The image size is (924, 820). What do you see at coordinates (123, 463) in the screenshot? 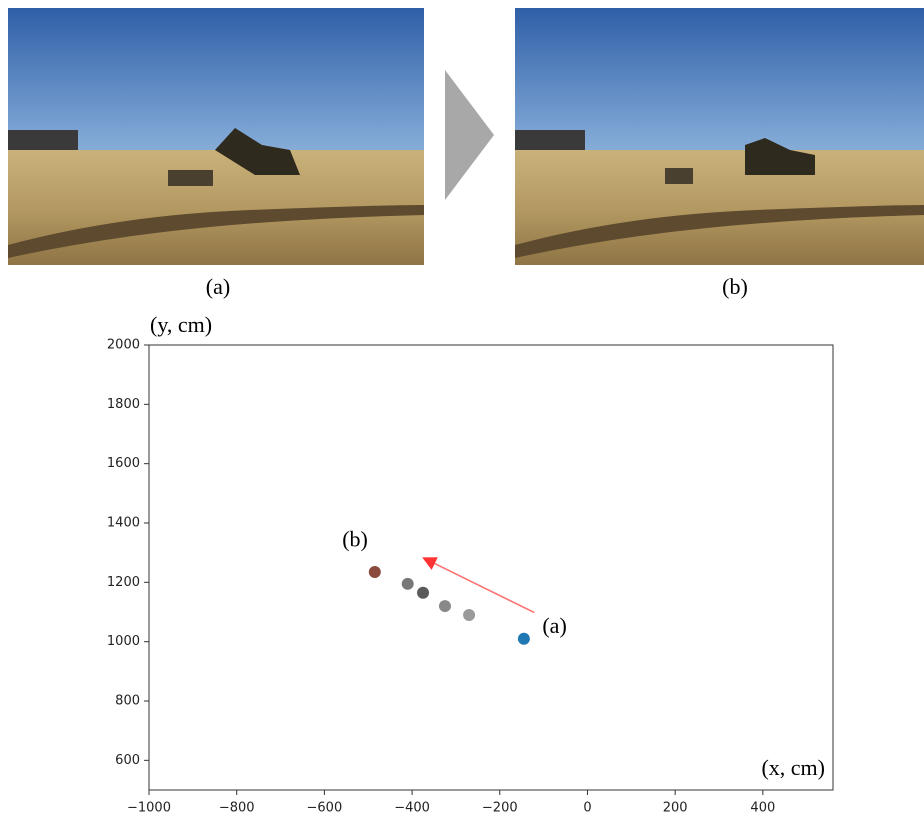
I see `y-tick-label: 1600` at bounding box center [123, 463].